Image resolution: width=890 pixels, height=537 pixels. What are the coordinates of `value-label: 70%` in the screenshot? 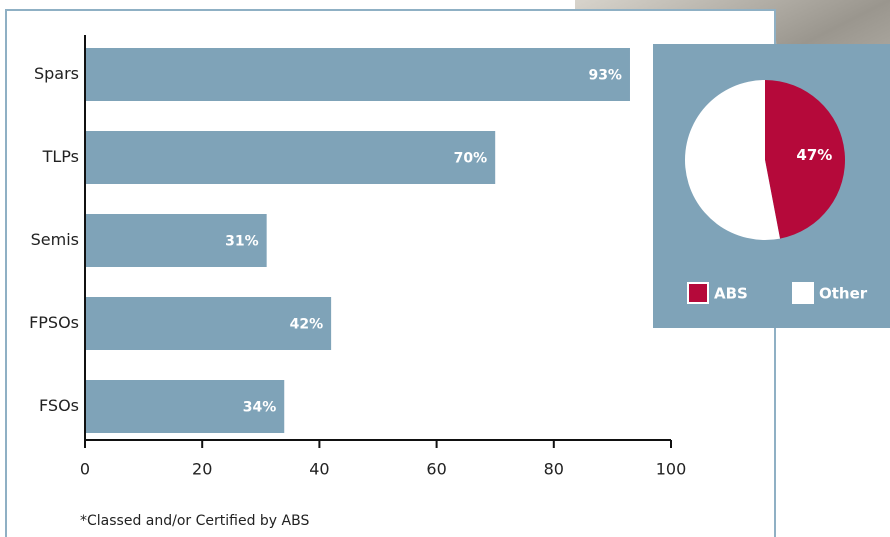 It's located at (471, 159).